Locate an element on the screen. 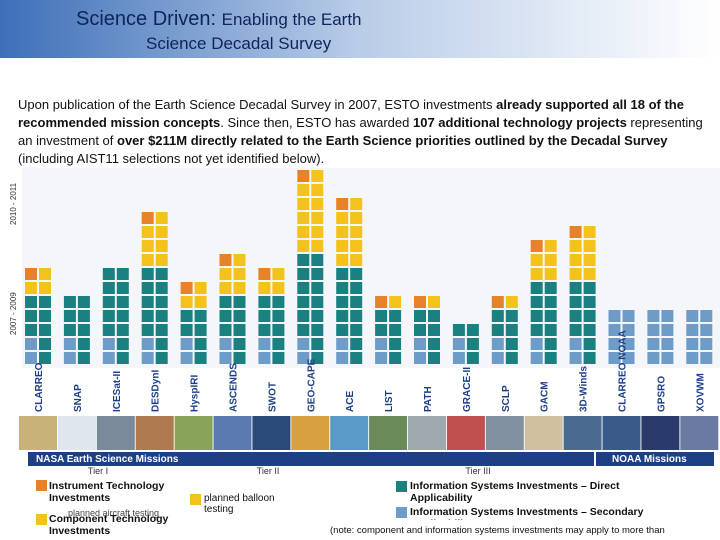 Image resolution: width=720 pixels, height=540 pixels. tier-label: Tier I is located at coordinates (98, 471).